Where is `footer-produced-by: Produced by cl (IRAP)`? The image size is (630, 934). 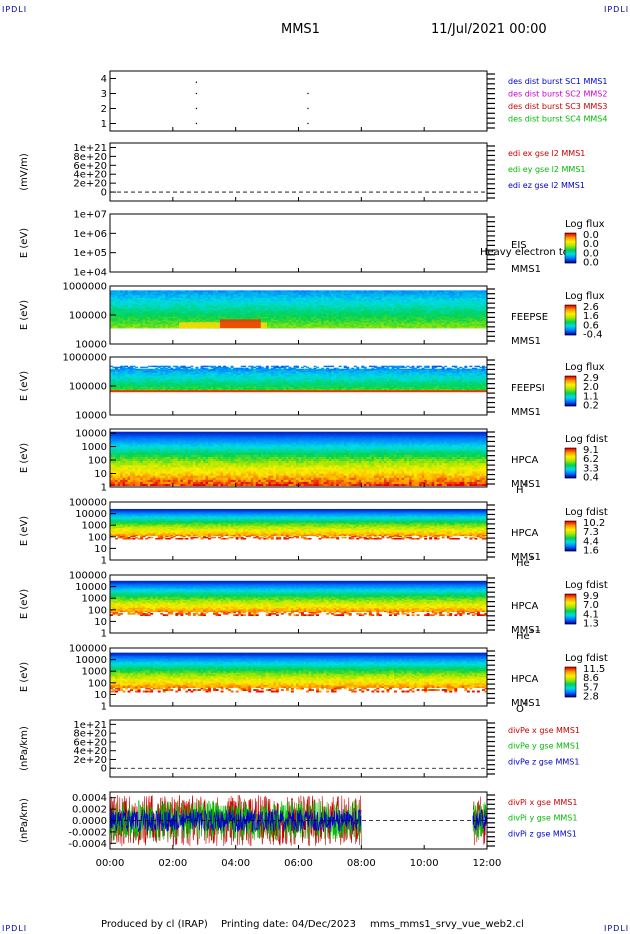
footer-produced-by: Produced by cl (IRAP) is located at coordinates (154, 924).